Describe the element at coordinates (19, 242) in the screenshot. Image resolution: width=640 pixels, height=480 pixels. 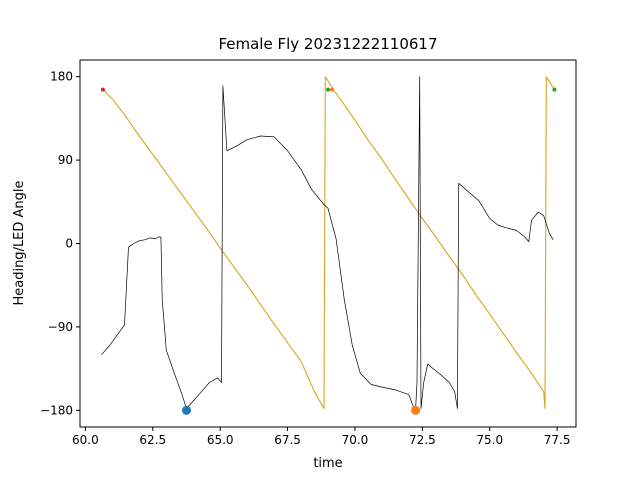
I see `y-axis-label: Heading/LED Angle` at that location.